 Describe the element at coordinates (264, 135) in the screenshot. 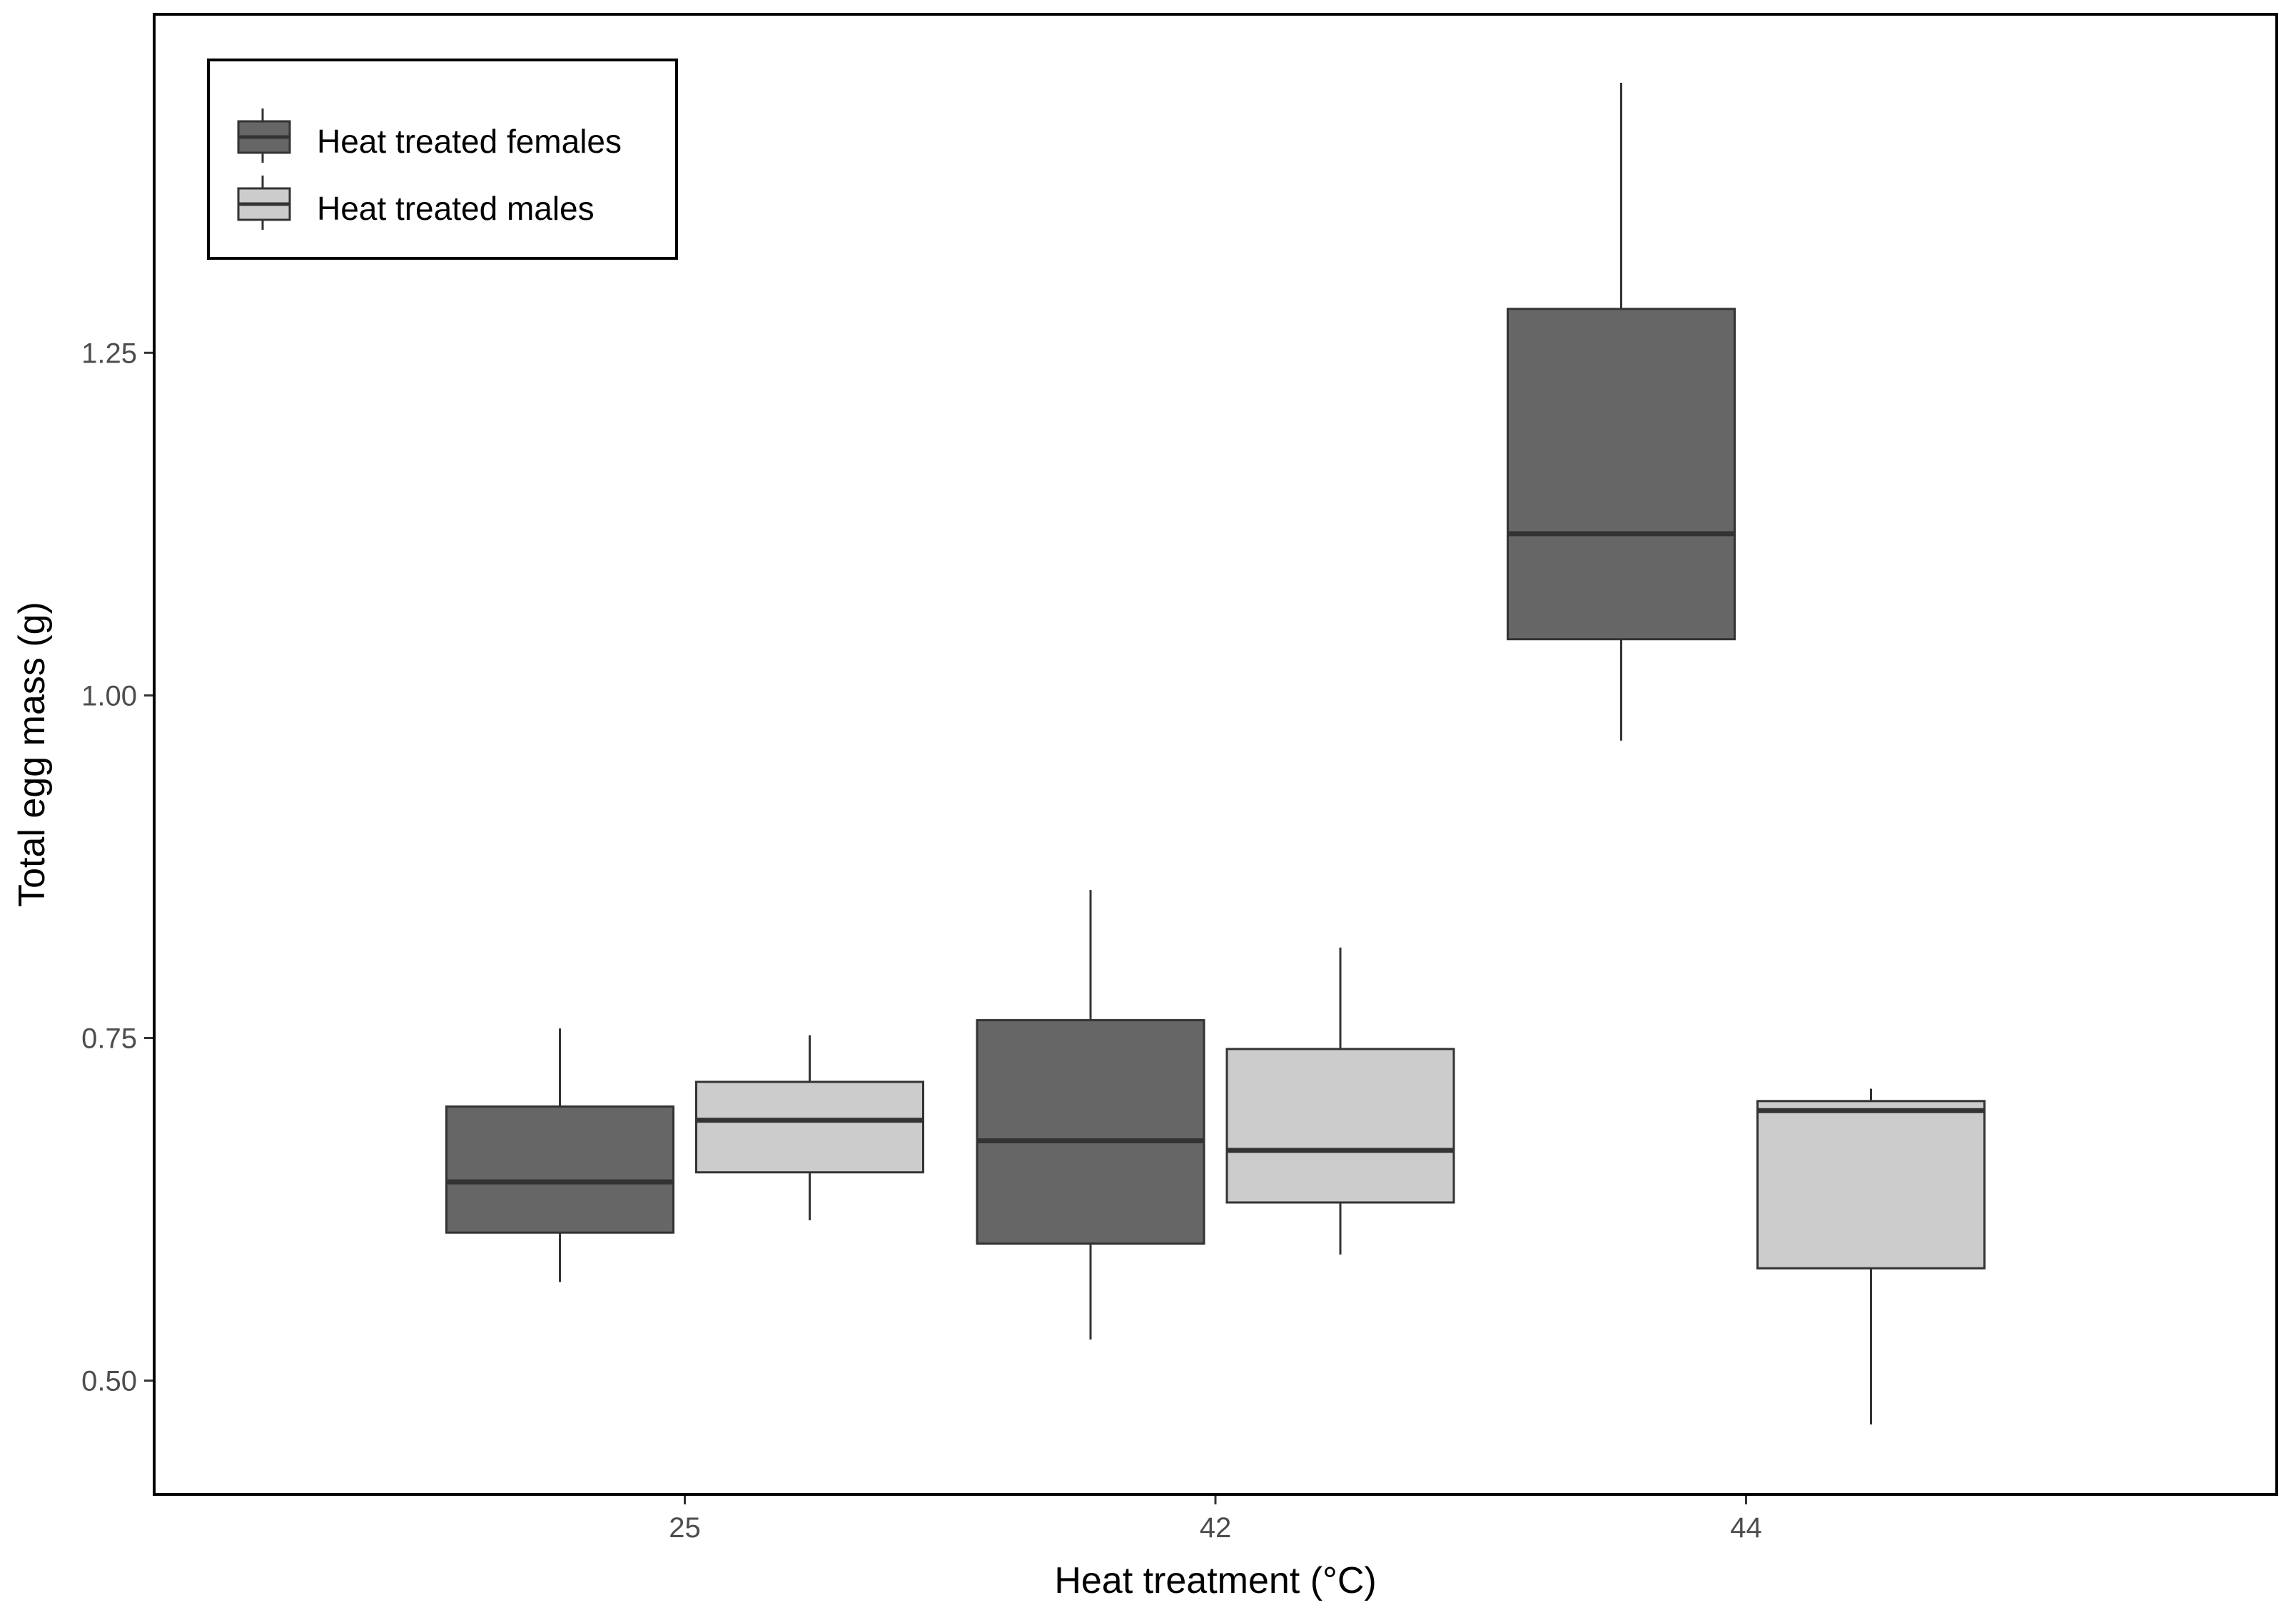

I see `legend-key-females` at that location.